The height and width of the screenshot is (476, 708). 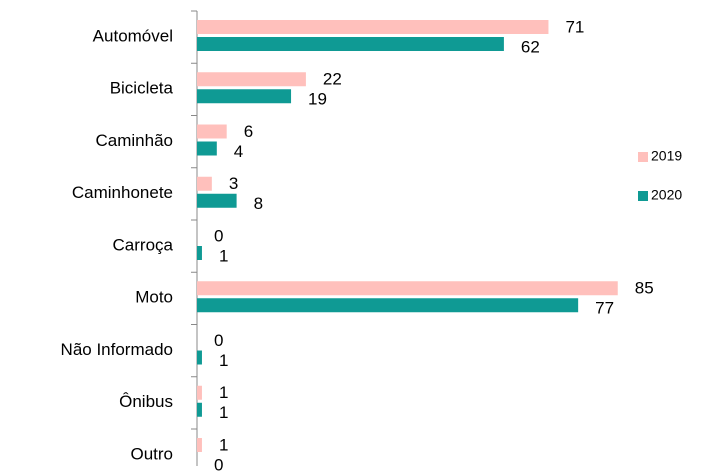 I want to click on category-label: Ônibus, so click(x=146, y=401).